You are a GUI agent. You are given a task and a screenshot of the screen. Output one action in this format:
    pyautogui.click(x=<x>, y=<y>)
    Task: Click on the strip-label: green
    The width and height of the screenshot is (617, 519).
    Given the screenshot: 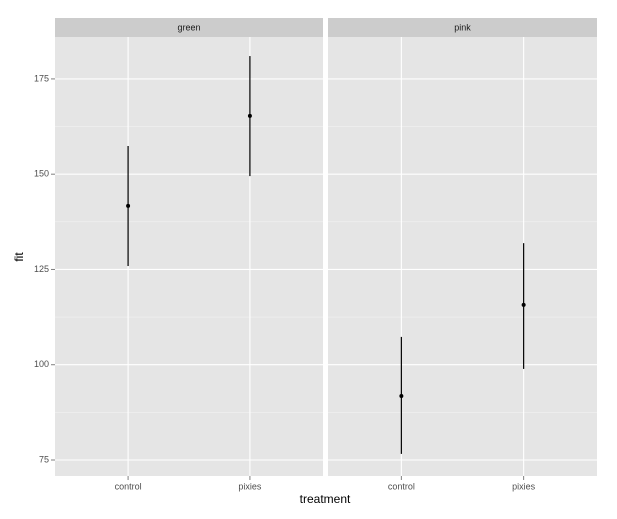 What is the action you would take?
    pyautogui.click(x=188, y=27)
    